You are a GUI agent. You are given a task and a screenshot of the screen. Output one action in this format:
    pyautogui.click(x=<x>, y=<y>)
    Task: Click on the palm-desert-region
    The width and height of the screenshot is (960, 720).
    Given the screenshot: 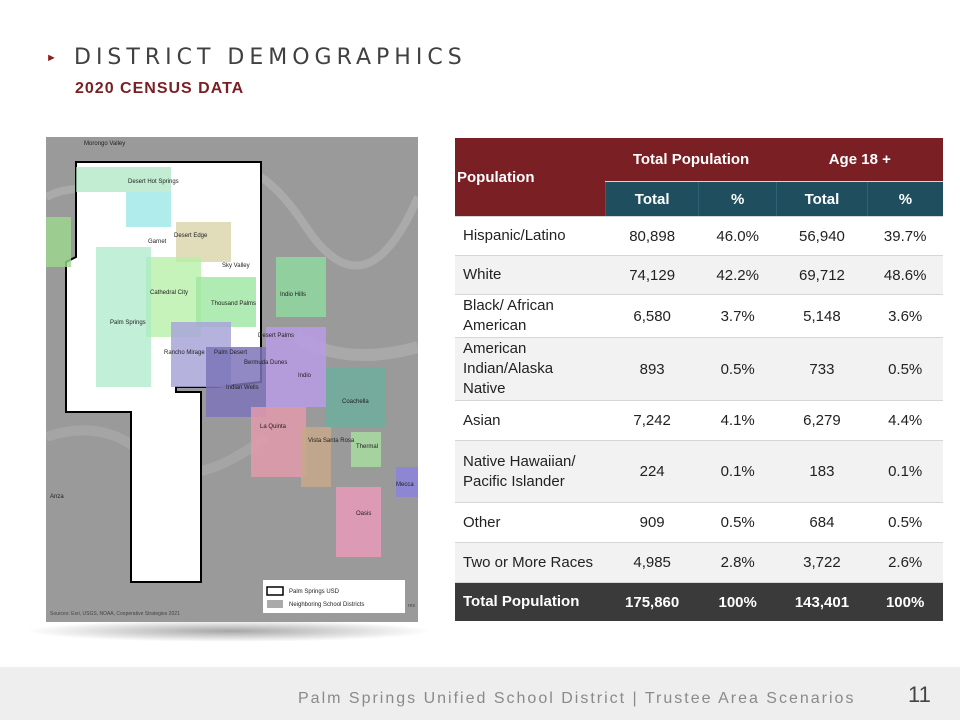 What is the action you would take?
    pyautogui.click(x=236, y=382)
    